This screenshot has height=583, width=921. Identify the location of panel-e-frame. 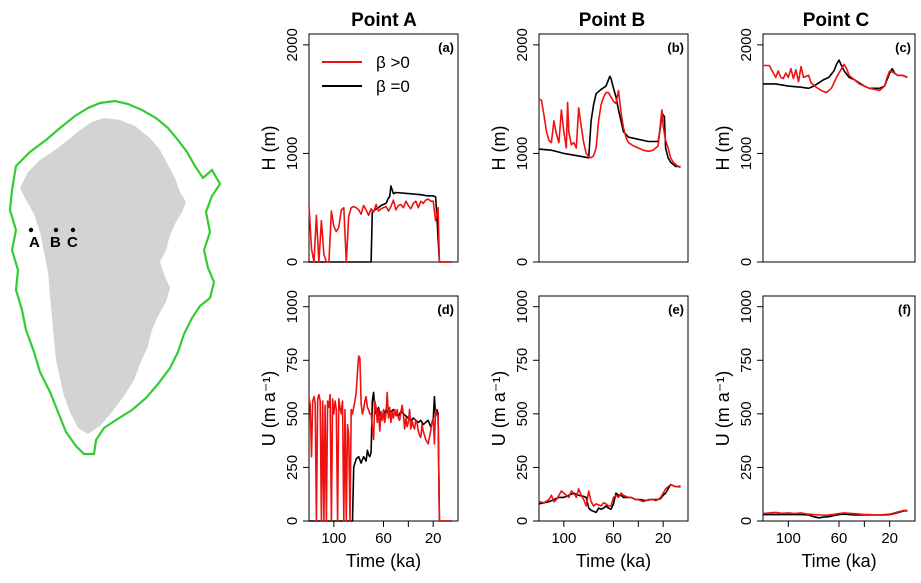
(613, 408).